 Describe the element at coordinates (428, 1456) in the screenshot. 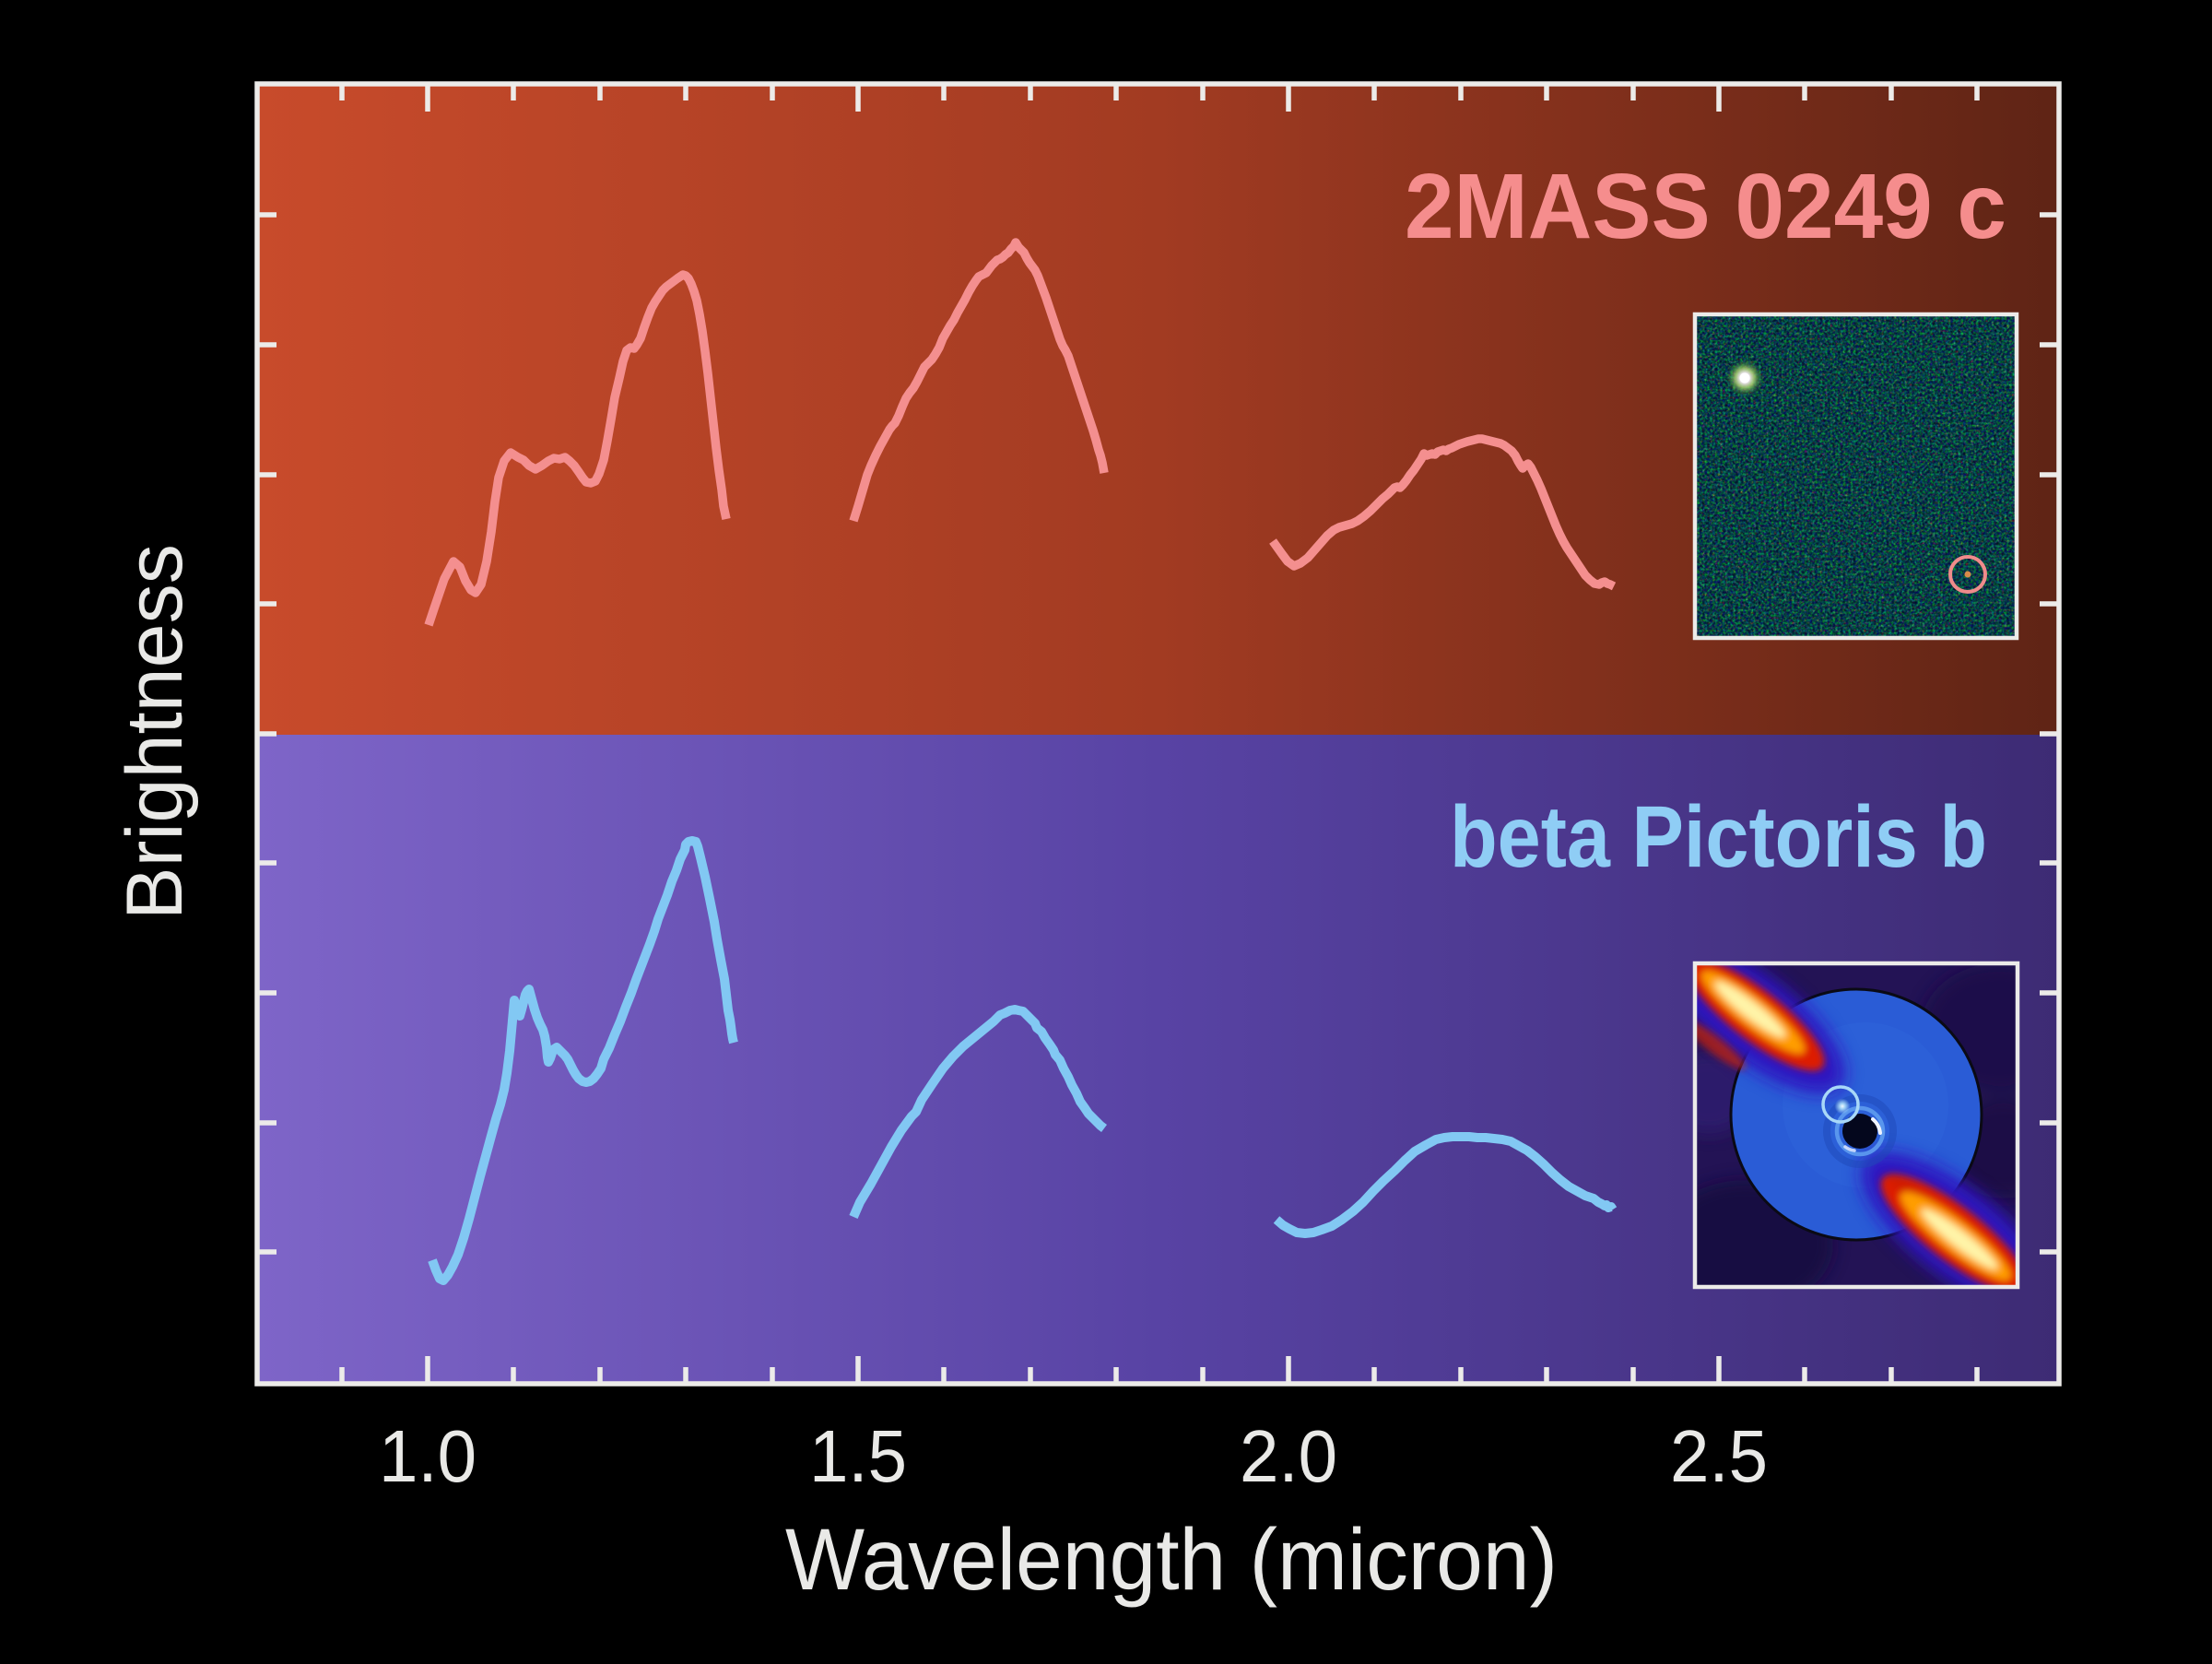

I see `svg-text: 1.0` at that location.